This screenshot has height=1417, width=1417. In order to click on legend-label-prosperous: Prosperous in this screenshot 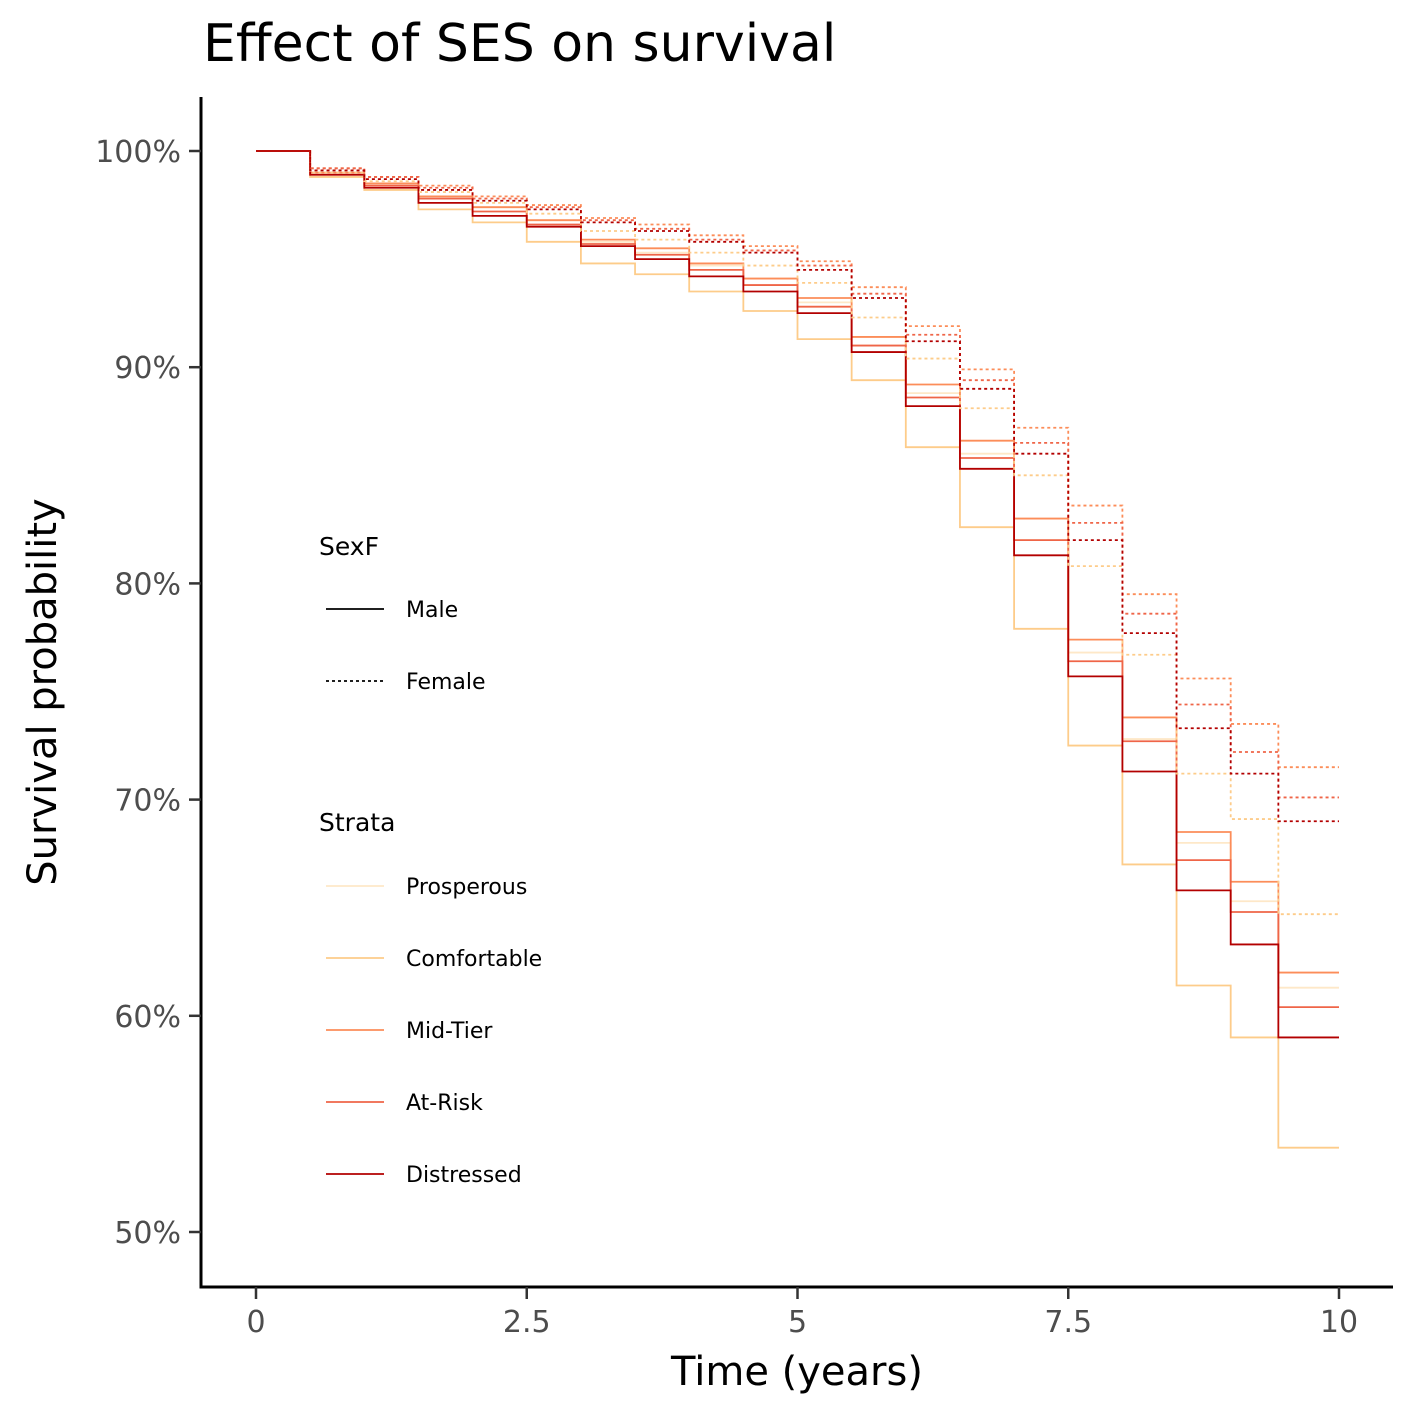, I will do `click(466, 887)`.